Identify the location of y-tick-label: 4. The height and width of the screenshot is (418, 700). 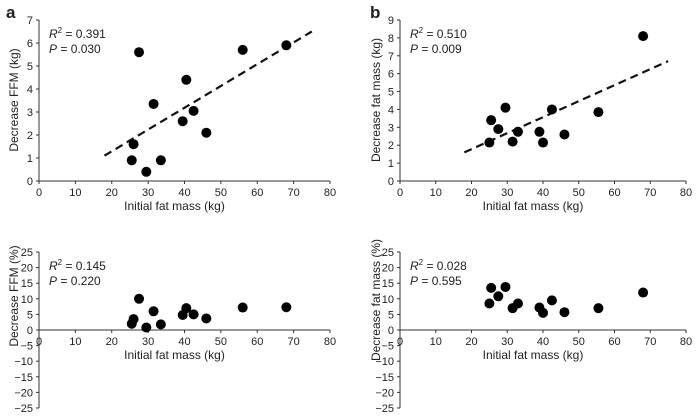
(30, 90).